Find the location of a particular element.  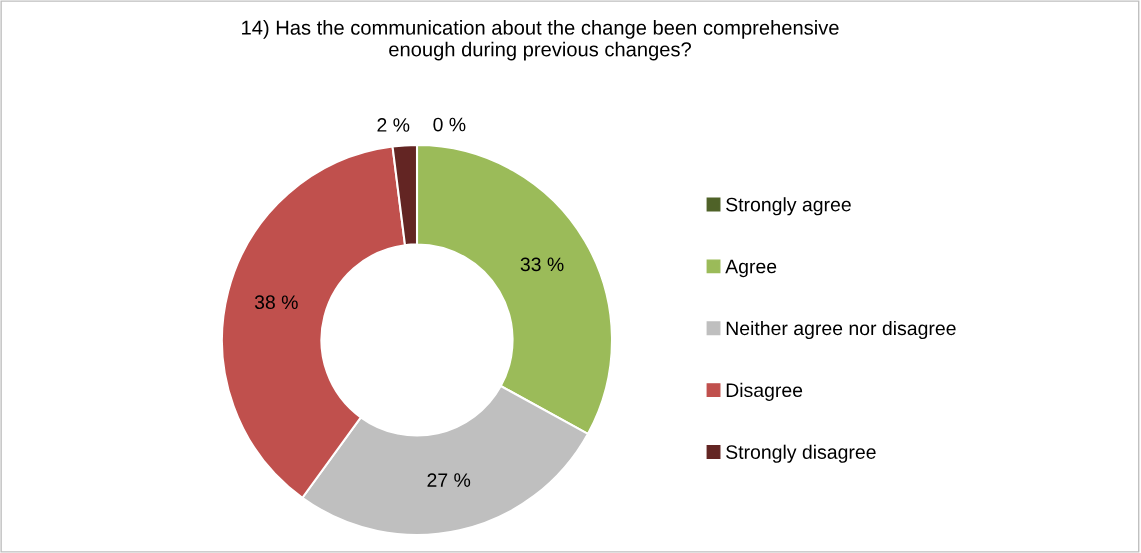

data-label: 33 % is located at coordinates (542, 264).